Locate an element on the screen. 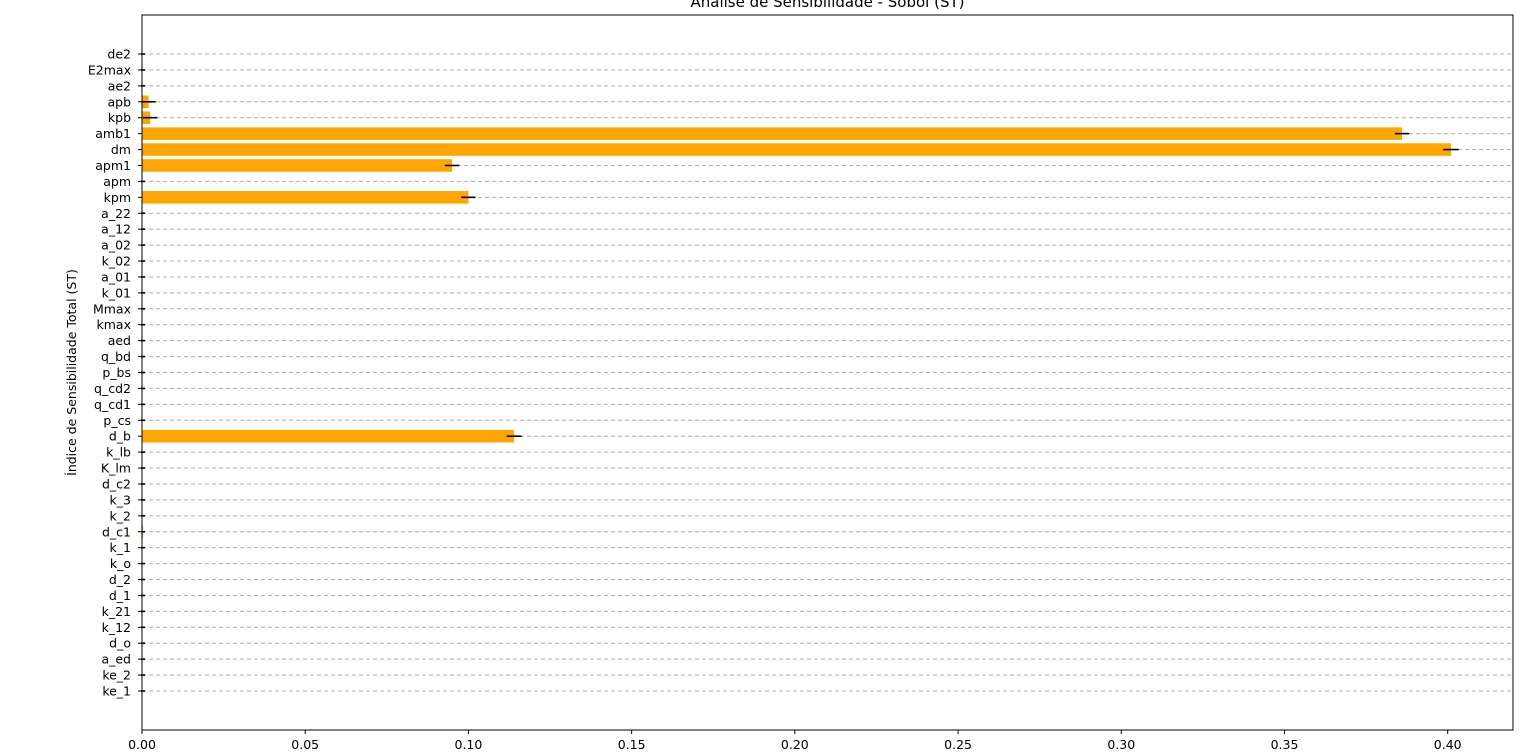 The height and width of the screenshot is (754, 1536). x-tick-label: 0.35 is located at coordinates (1285, 744).